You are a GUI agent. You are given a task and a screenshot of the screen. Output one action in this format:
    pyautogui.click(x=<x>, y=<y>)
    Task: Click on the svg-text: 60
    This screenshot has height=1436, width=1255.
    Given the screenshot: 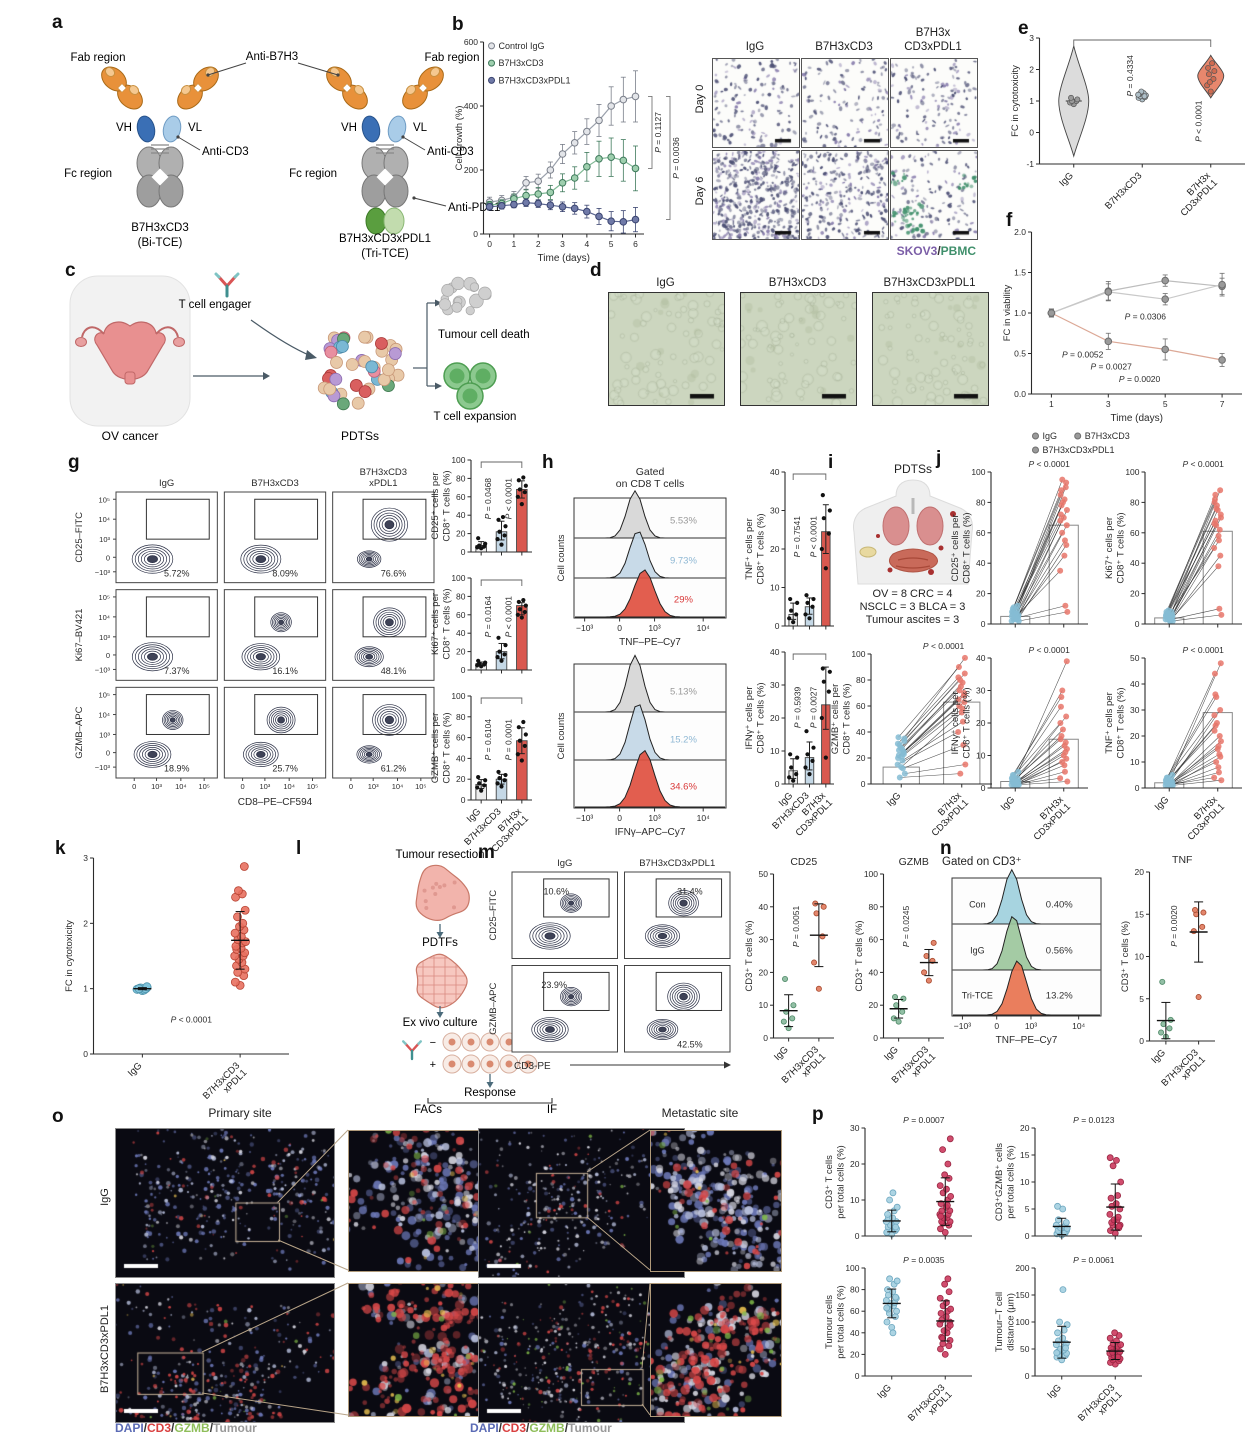 What is the action you would take?
    pyautogui.click(x=861, y=706)
    